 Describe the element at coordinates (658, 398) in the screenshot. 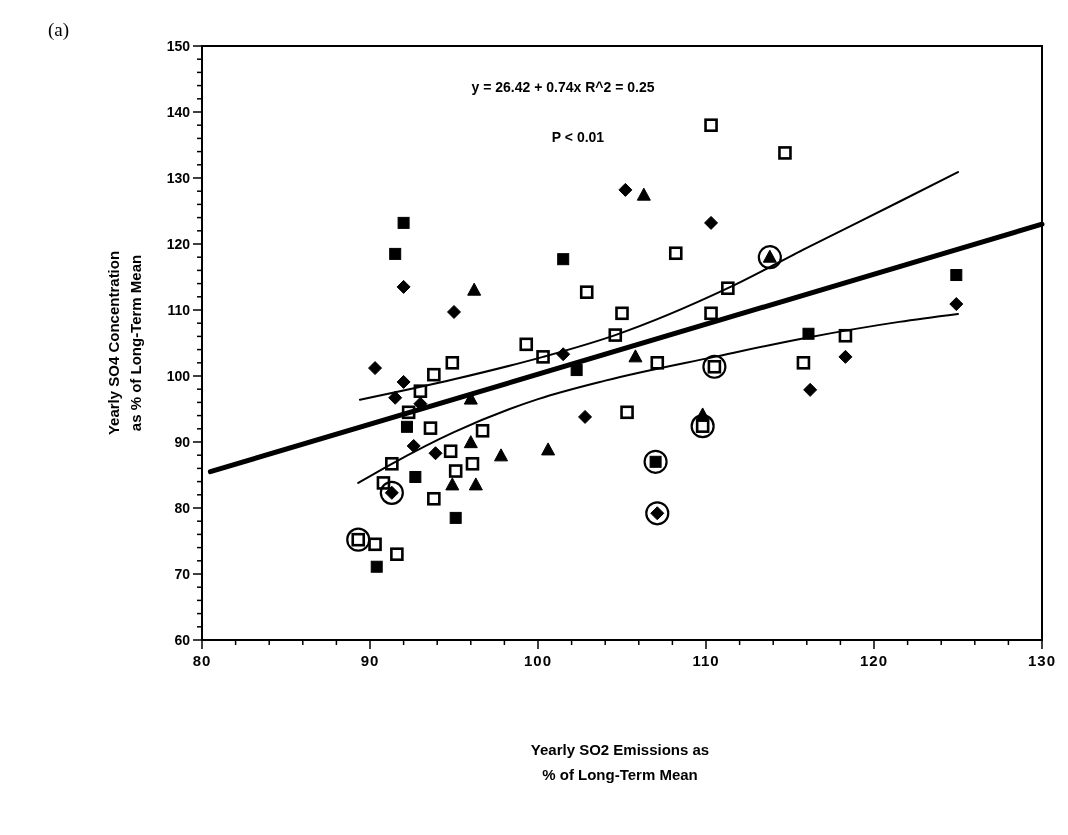

I see `line-series` at that location.